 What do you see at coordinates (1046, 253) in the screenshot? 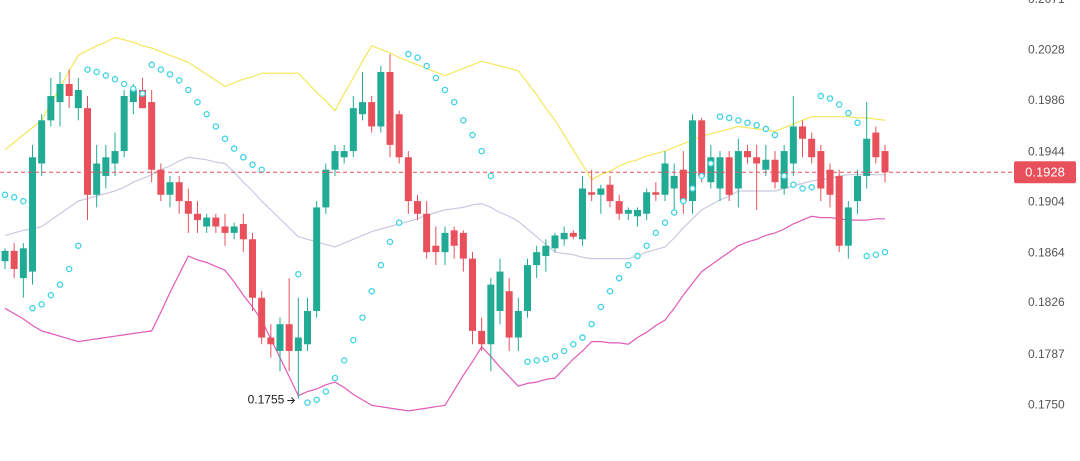
I see `y-tick-label: 0.1864` at bounding box center [1046, 253].